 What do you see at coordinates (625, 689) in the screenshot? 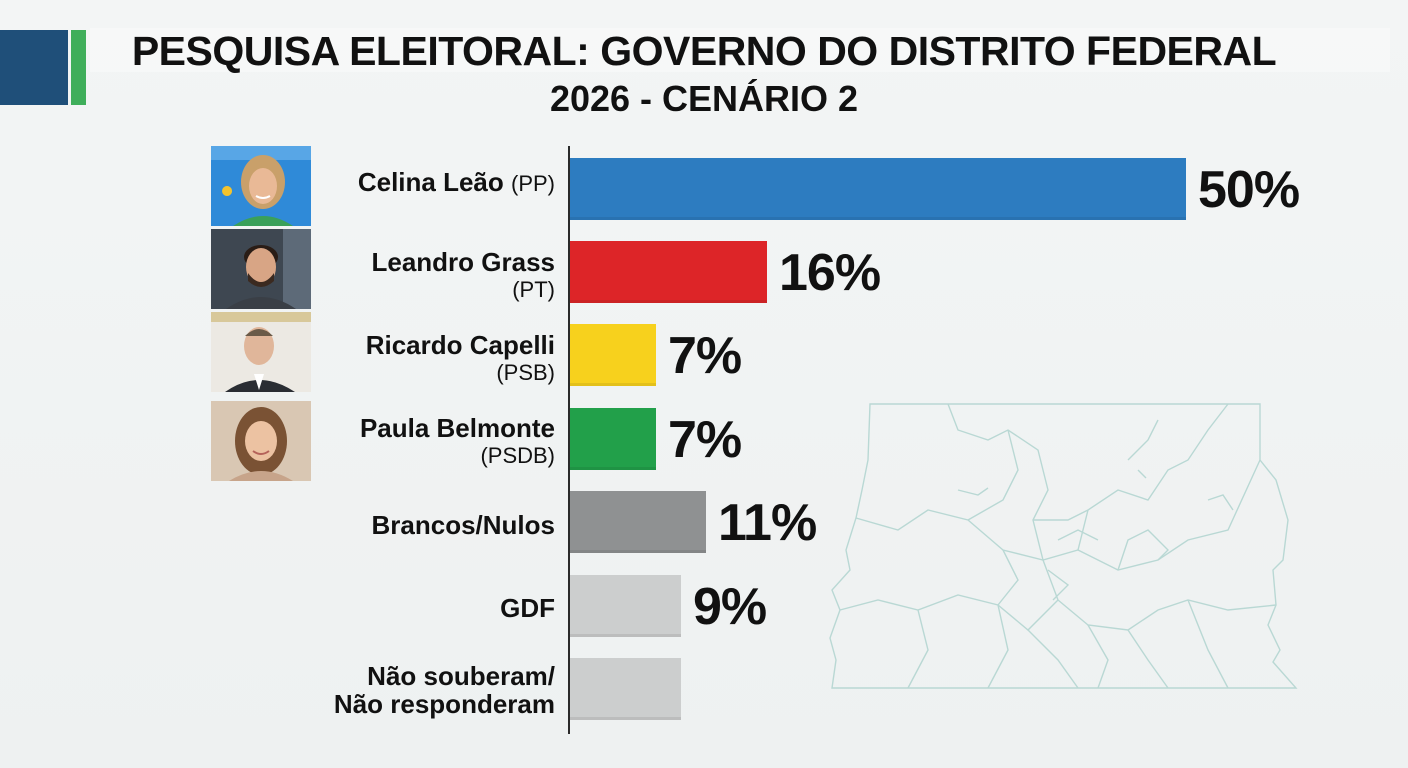
I see `bar-nao-souberam` at bounding box center [625, 689].